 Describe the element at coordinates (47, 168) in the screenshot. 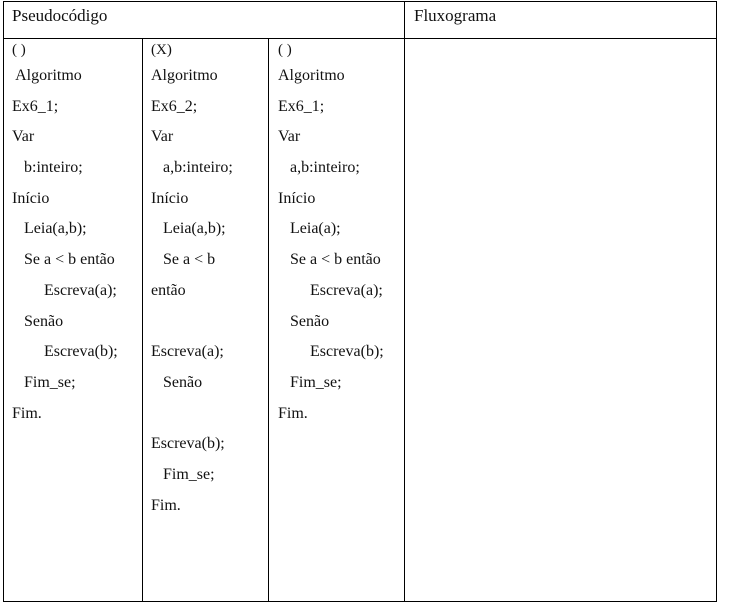

I see `code-line: b:inteiro;` at that location.